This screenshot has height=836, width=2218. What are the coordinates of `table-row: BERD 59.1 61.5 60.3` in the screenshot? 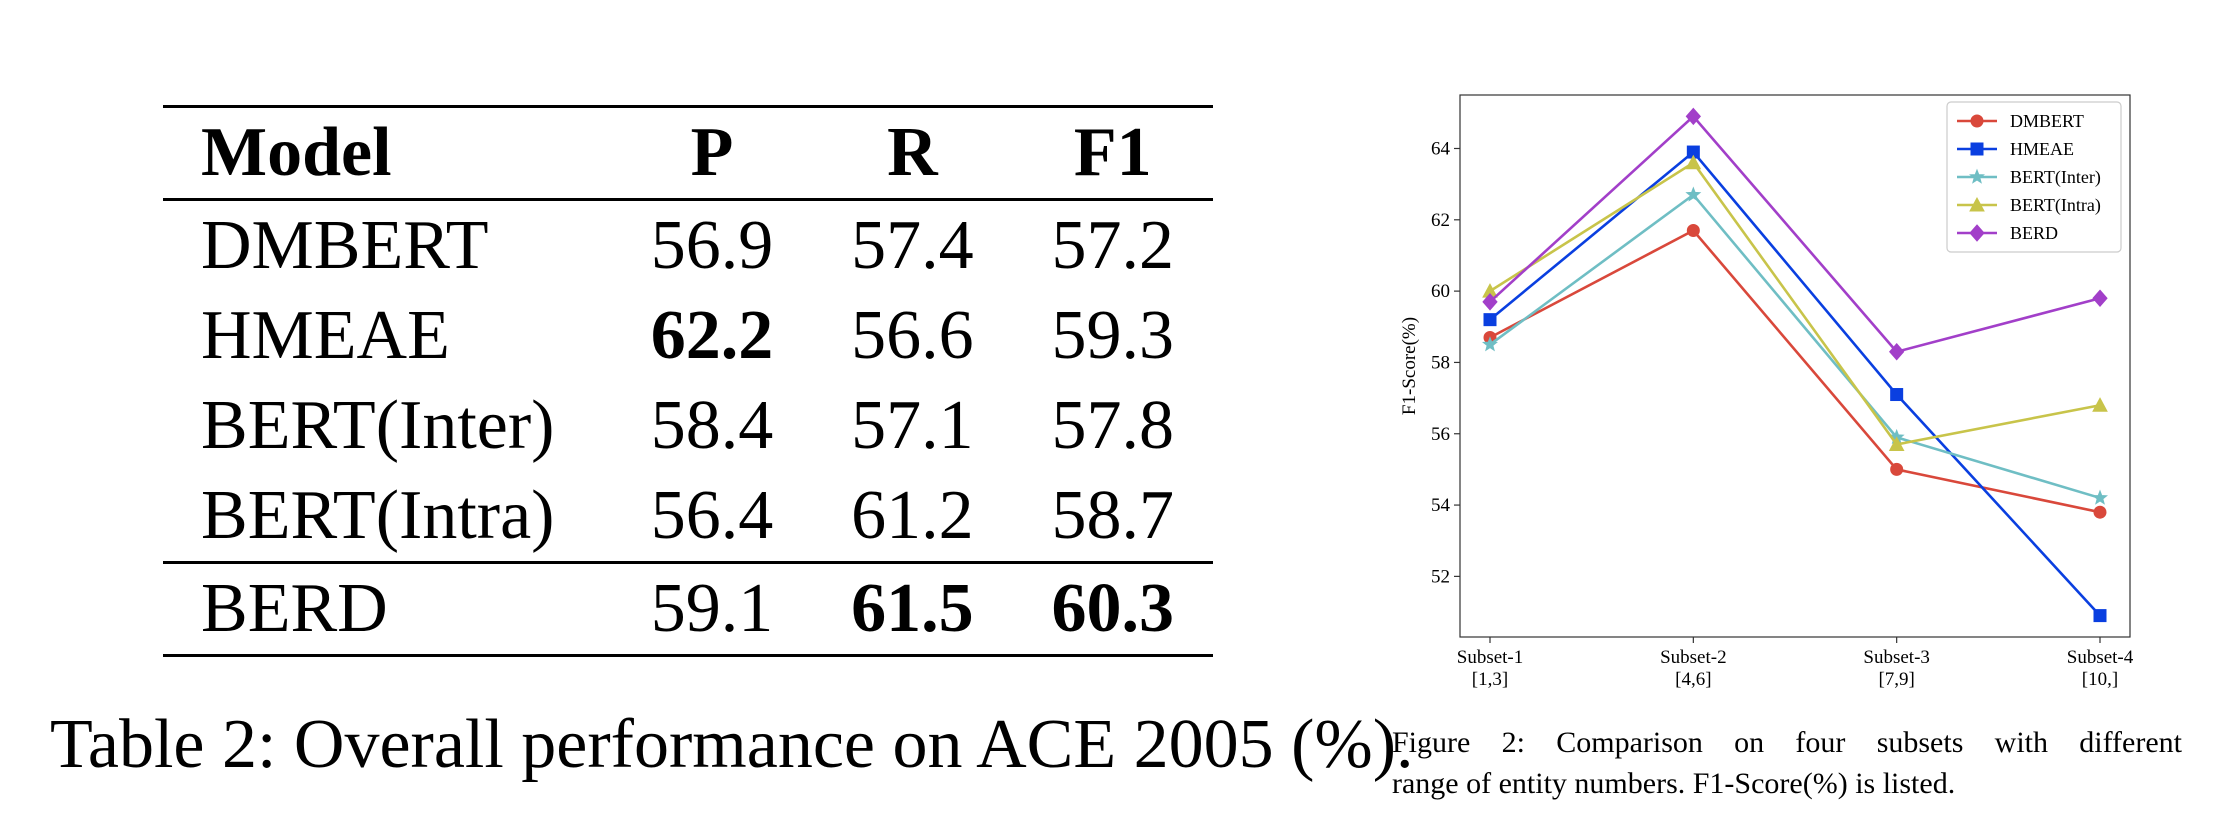 It's located at (688, 609).